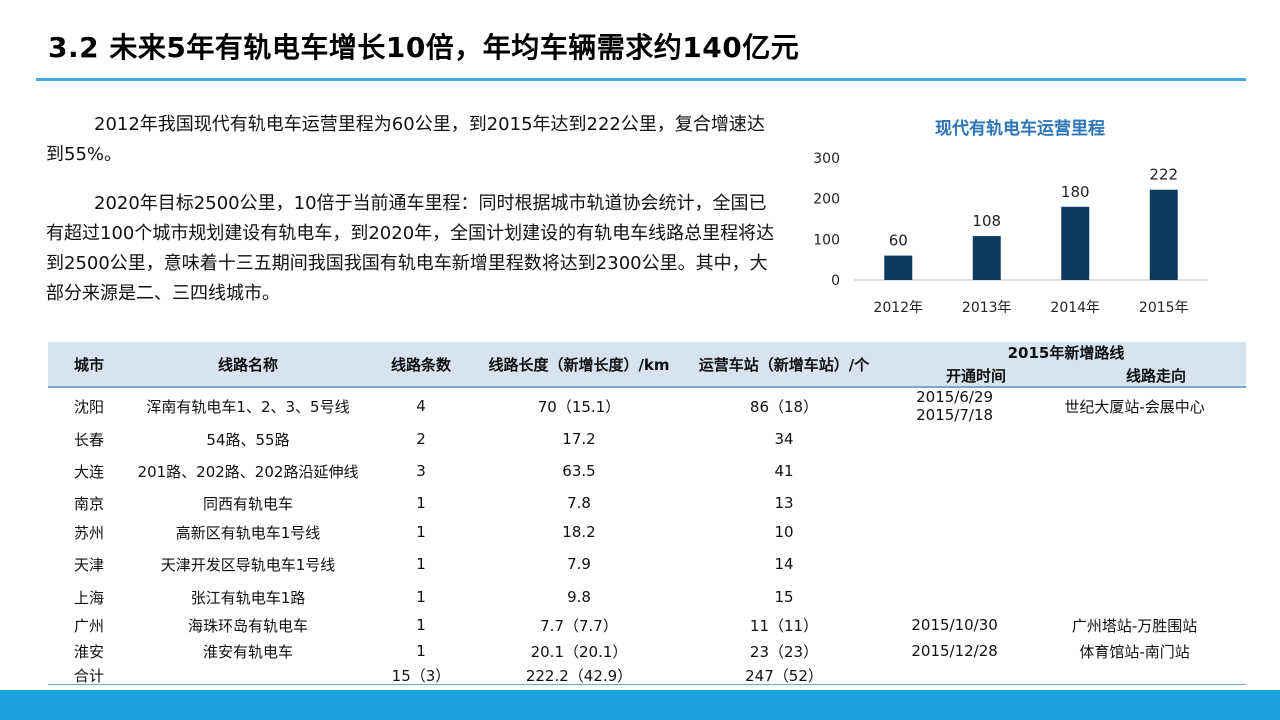 The width and height of the screenshot is (1280, 720). Describe the element at coordinates (784, 564) in the screenshot. I see `cell-stations: 14` at that location.